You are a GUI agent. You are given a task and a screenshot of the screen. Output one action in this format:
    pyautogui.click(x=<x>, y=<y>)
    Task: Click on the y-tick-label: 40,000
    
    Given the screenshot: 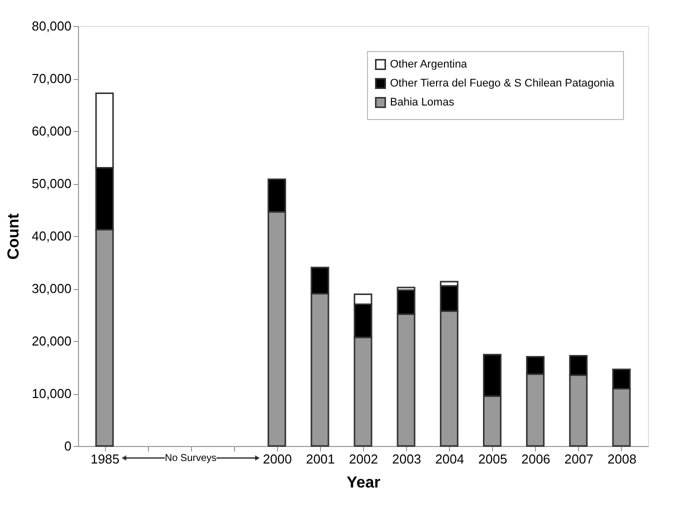 What is the action you would take?
    pyautogui.click(x=52, y=236)
    